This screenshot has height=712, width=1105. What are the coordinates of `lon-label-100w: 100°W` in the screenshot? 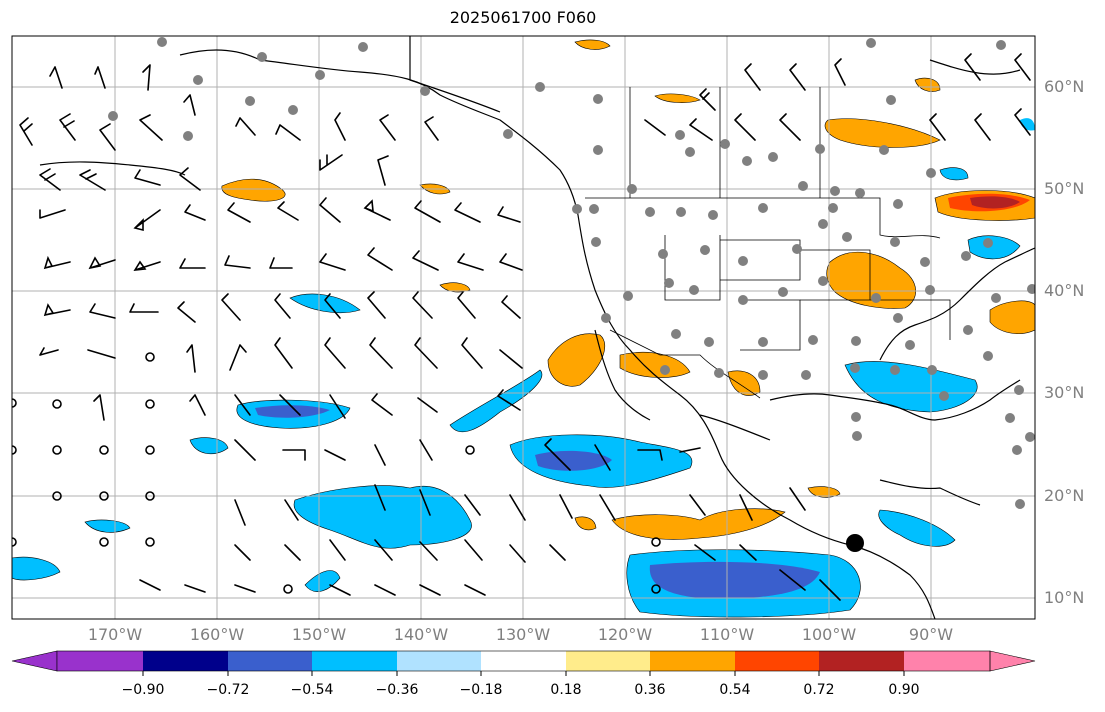 It's located at (829, 634).